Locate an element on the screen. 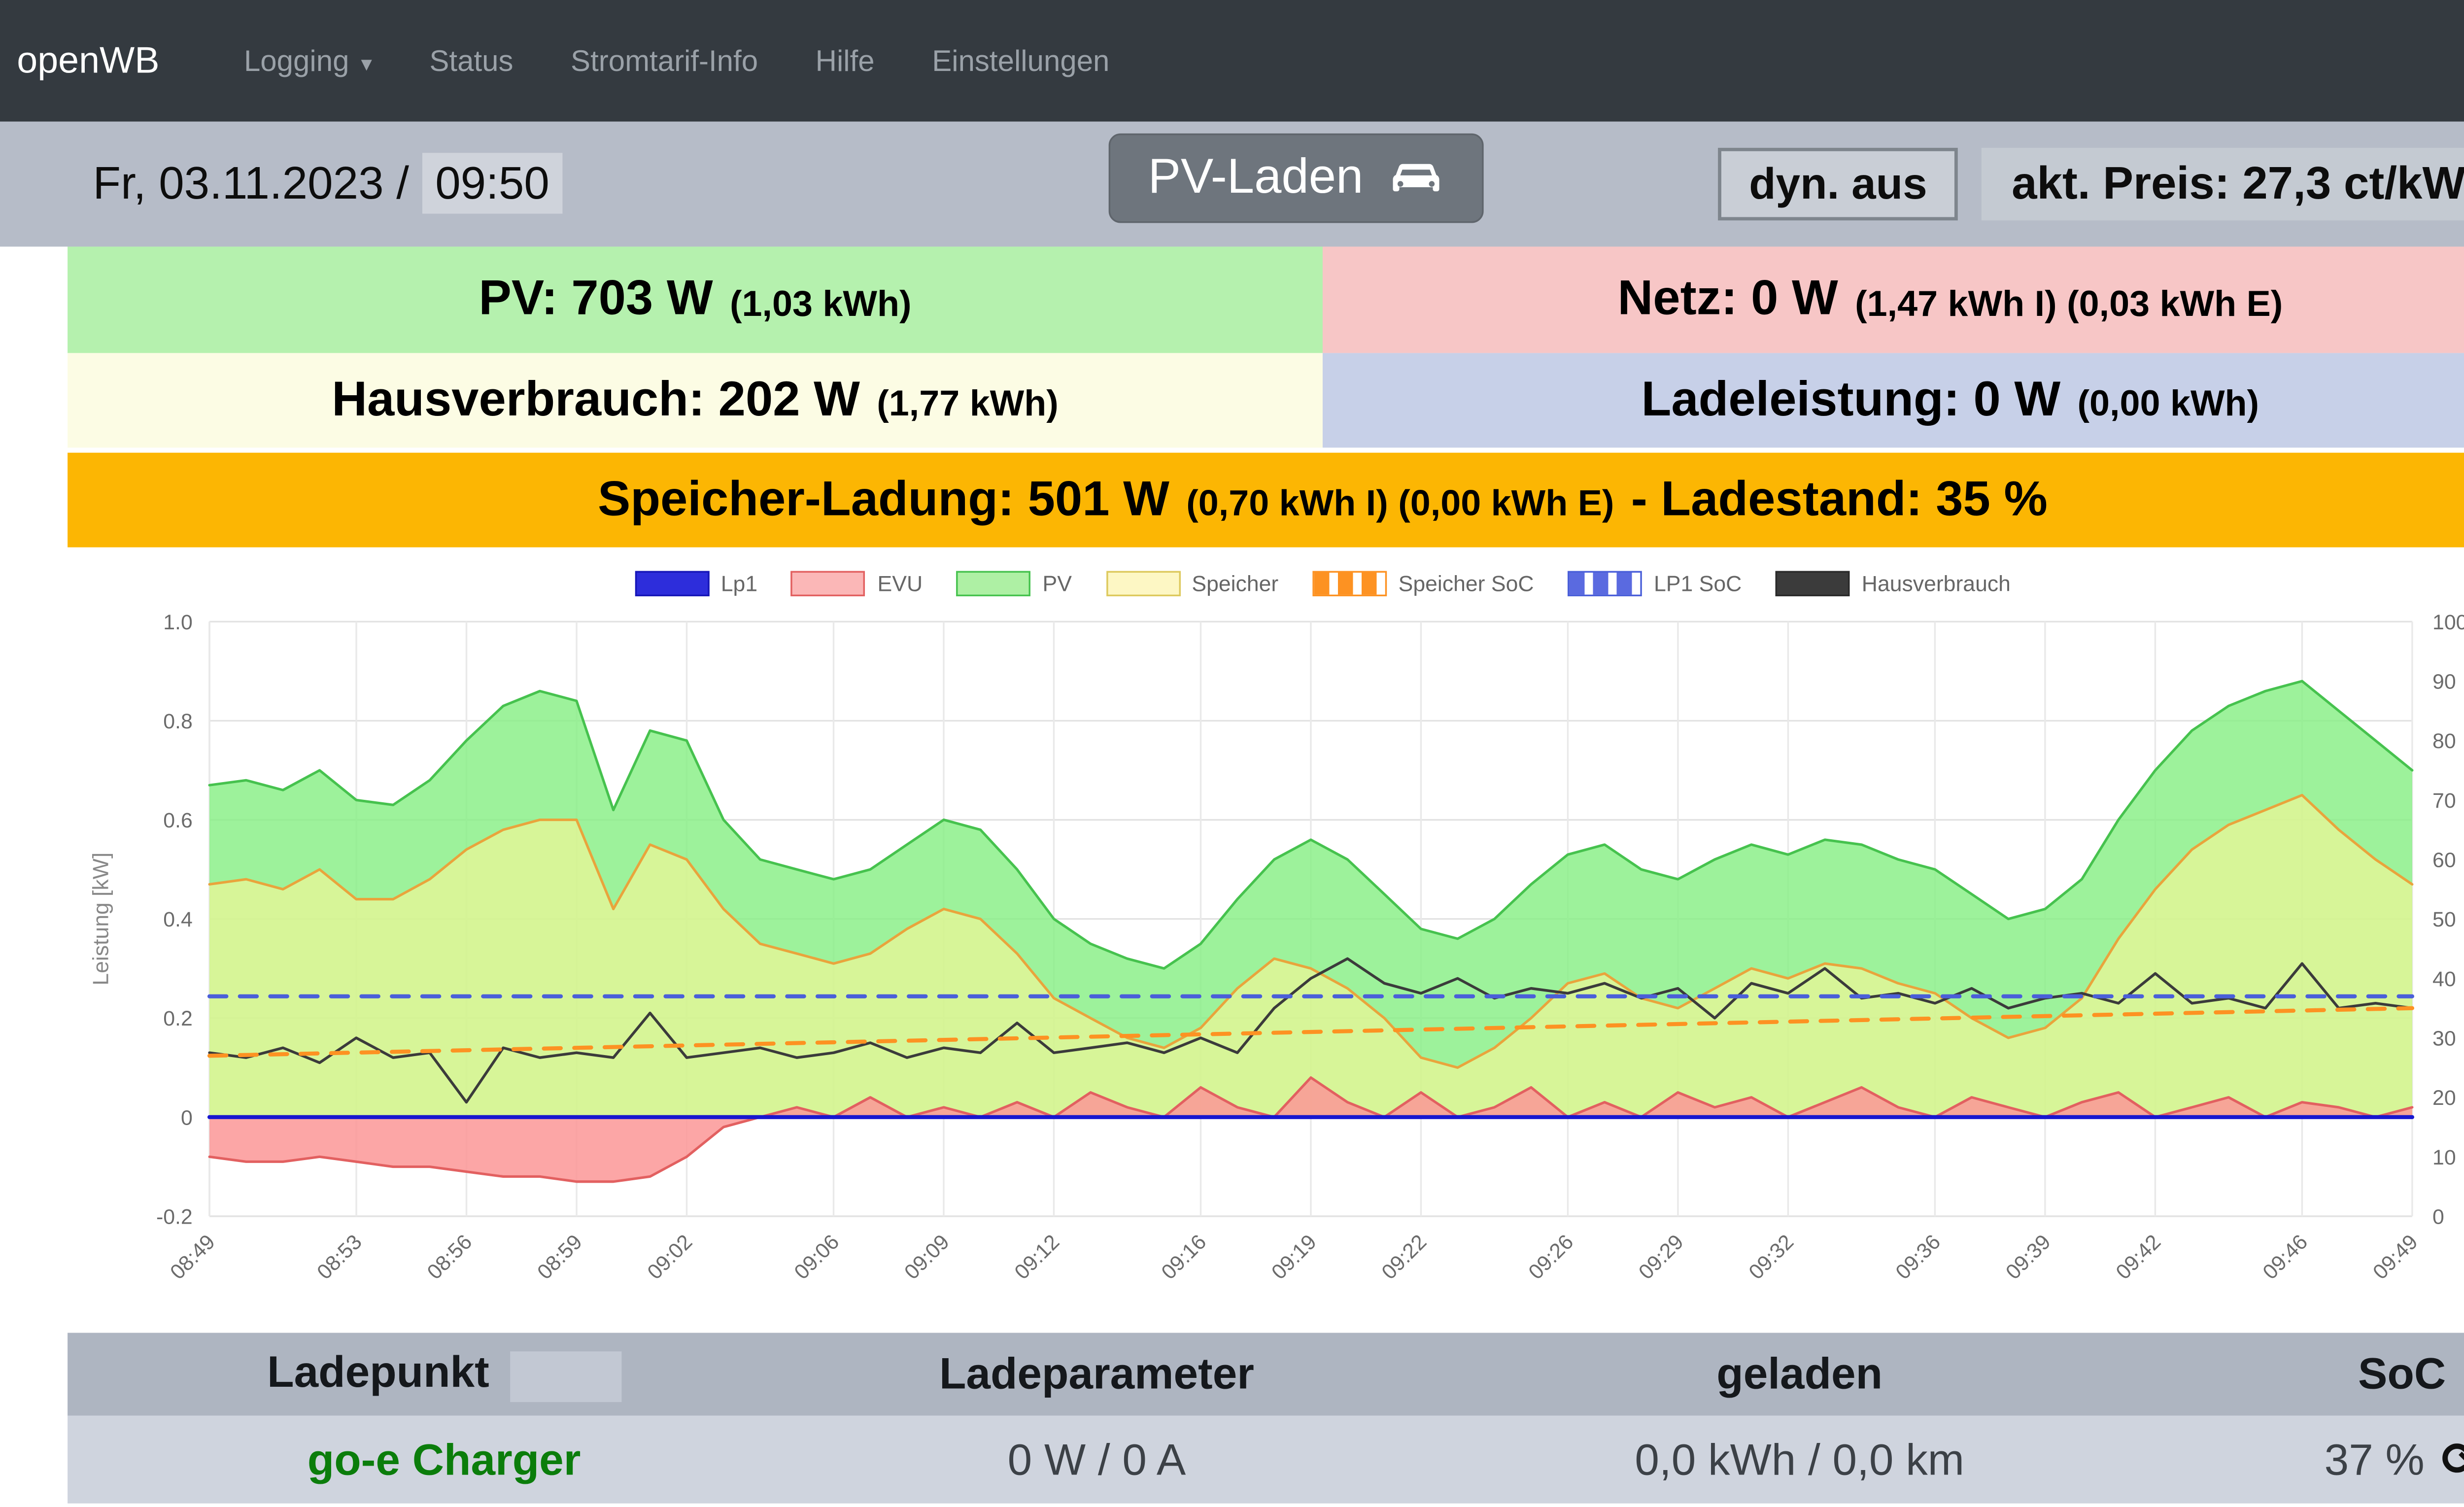 Image resolution: width=2464 pixels, height=1507 pixels. table-header-row: Ladepunkt Ladeparameter geladen SoC is located at coordinates (1266, 1374).